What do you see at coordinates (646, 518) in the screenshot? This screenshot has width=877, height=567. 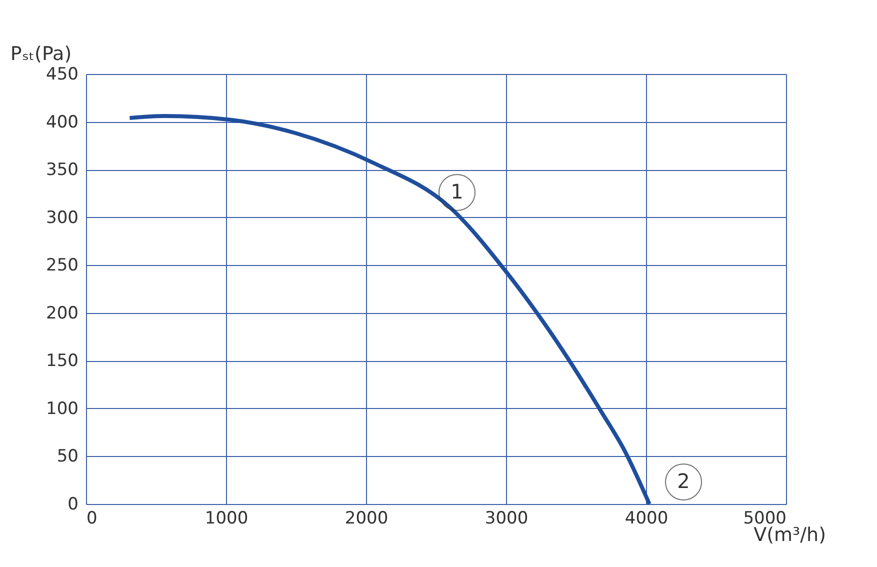 I see `x-tick-label: 4000` at bounding box center [646, 518].